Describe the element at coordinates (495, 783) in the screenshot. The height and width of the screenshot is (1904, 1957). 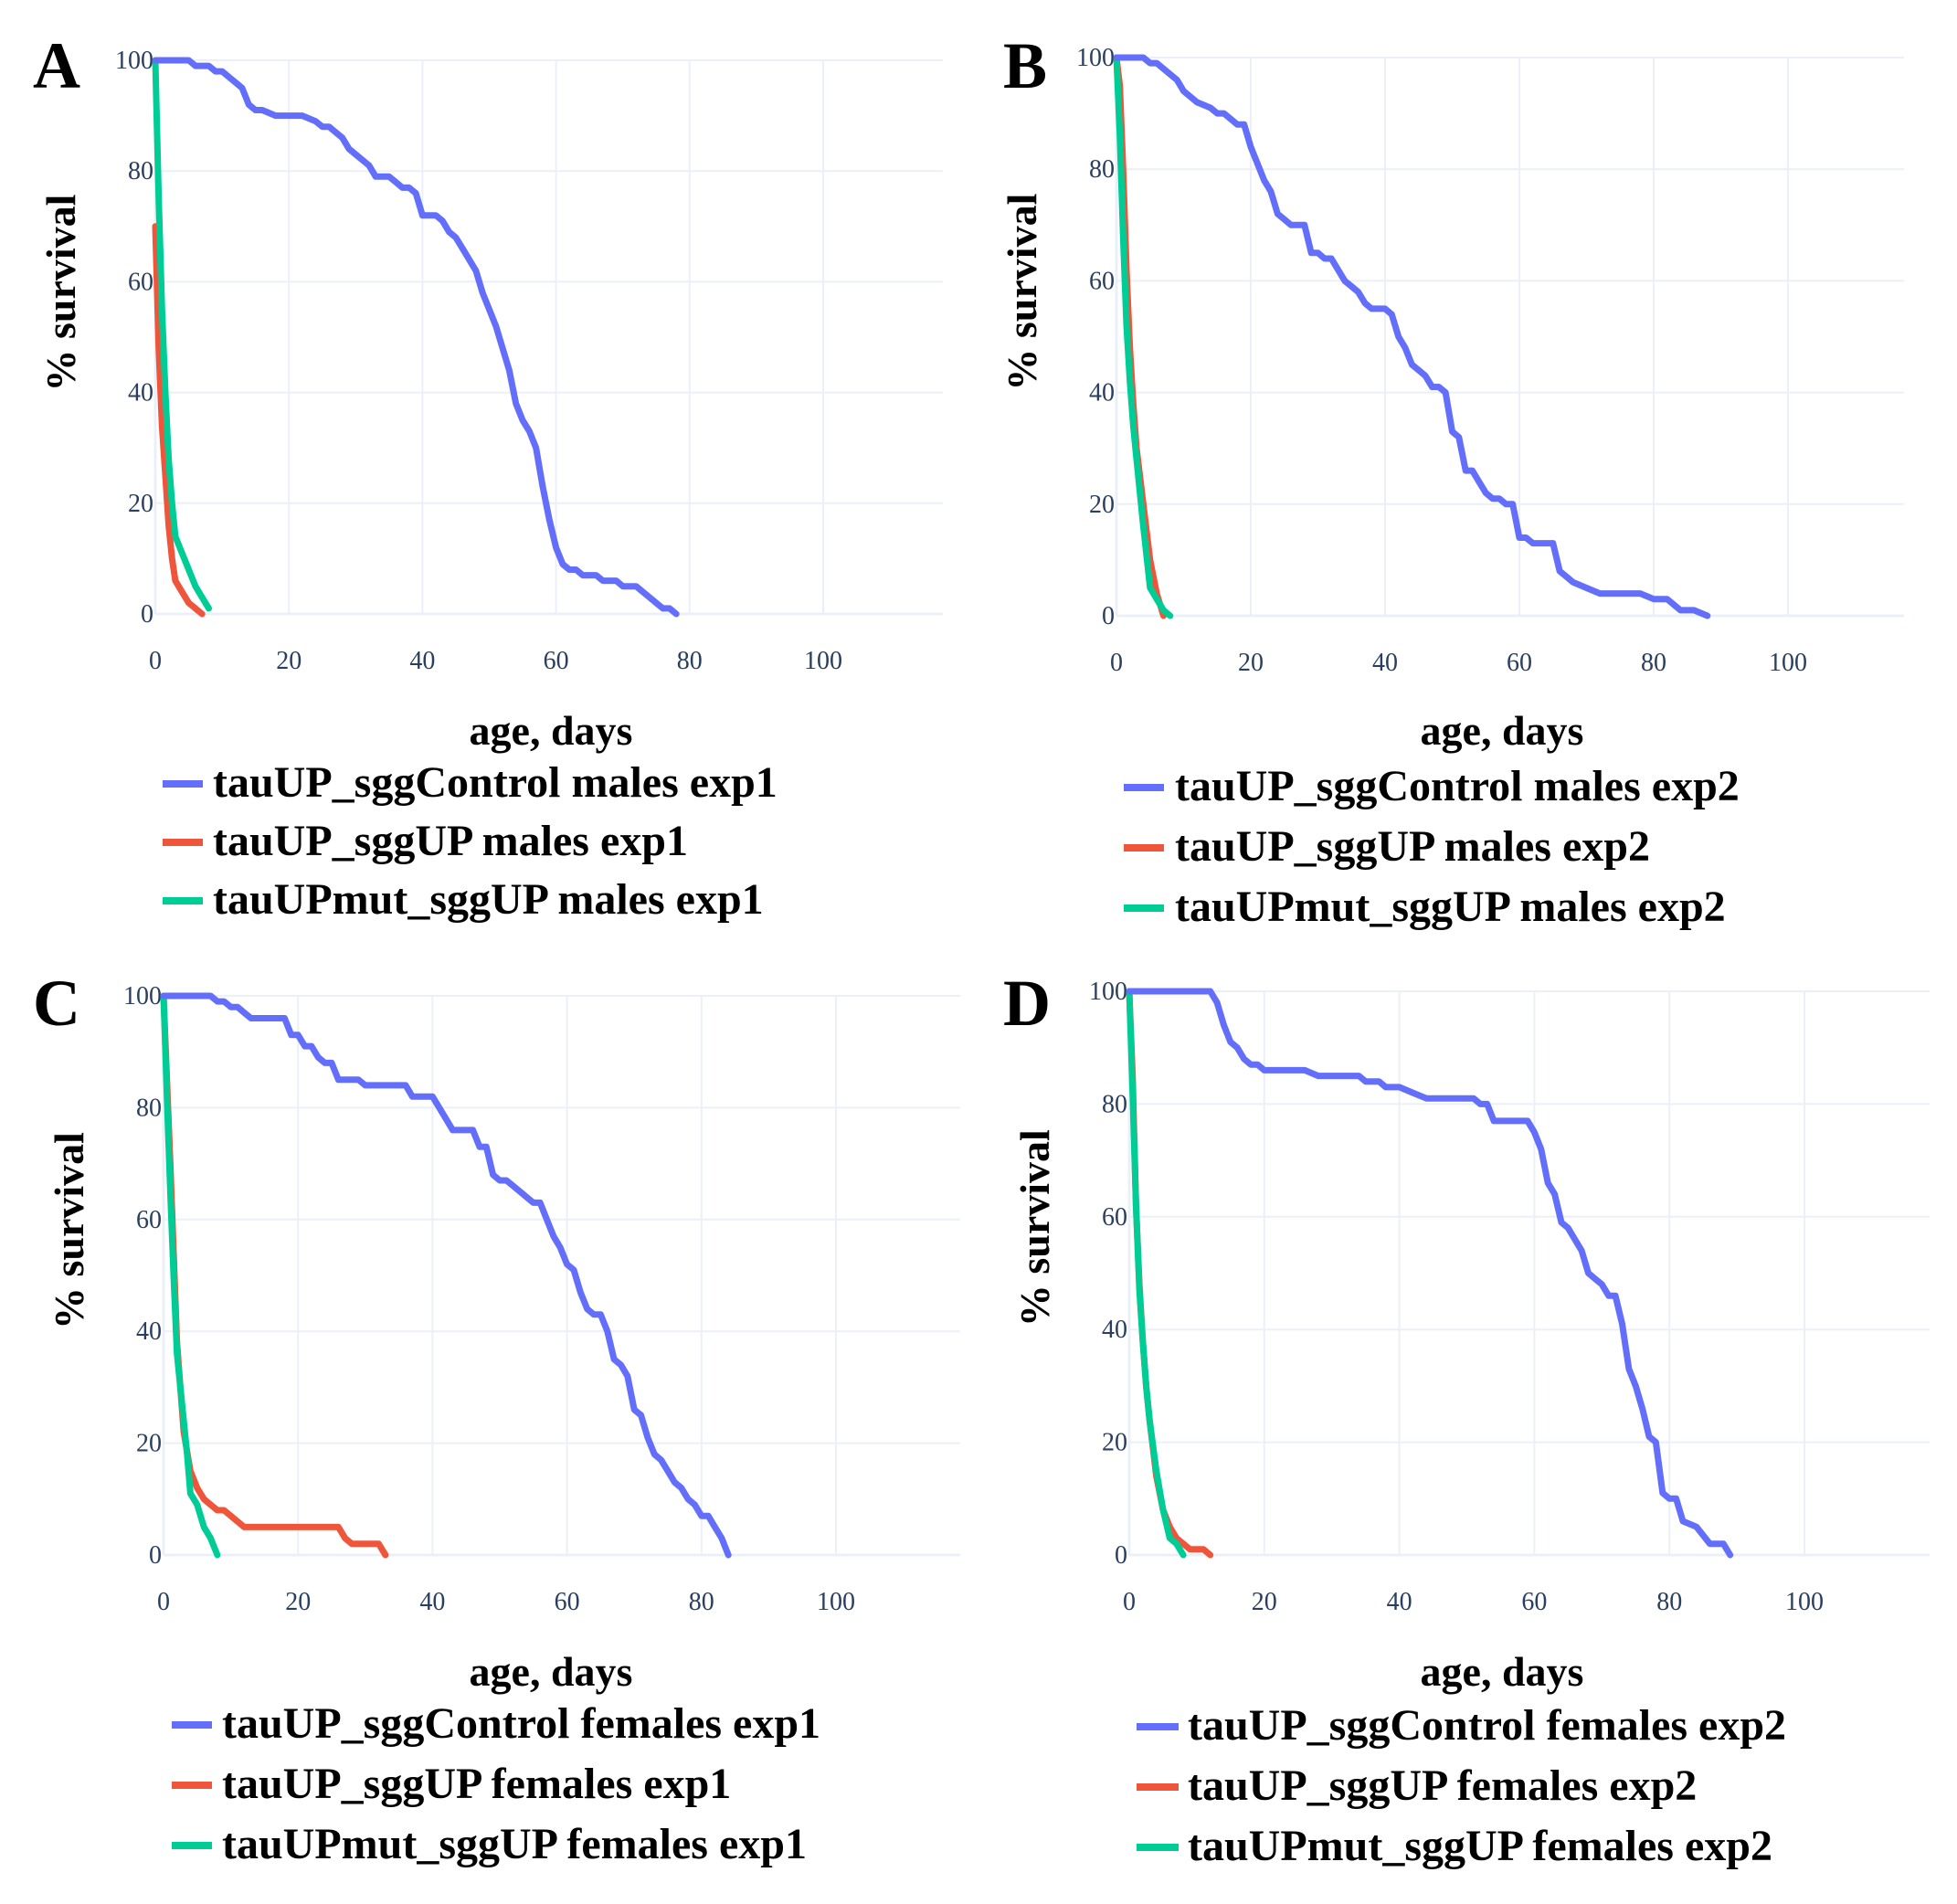
I see `legend-label: tauUP_sggControl males exp1` at that location.